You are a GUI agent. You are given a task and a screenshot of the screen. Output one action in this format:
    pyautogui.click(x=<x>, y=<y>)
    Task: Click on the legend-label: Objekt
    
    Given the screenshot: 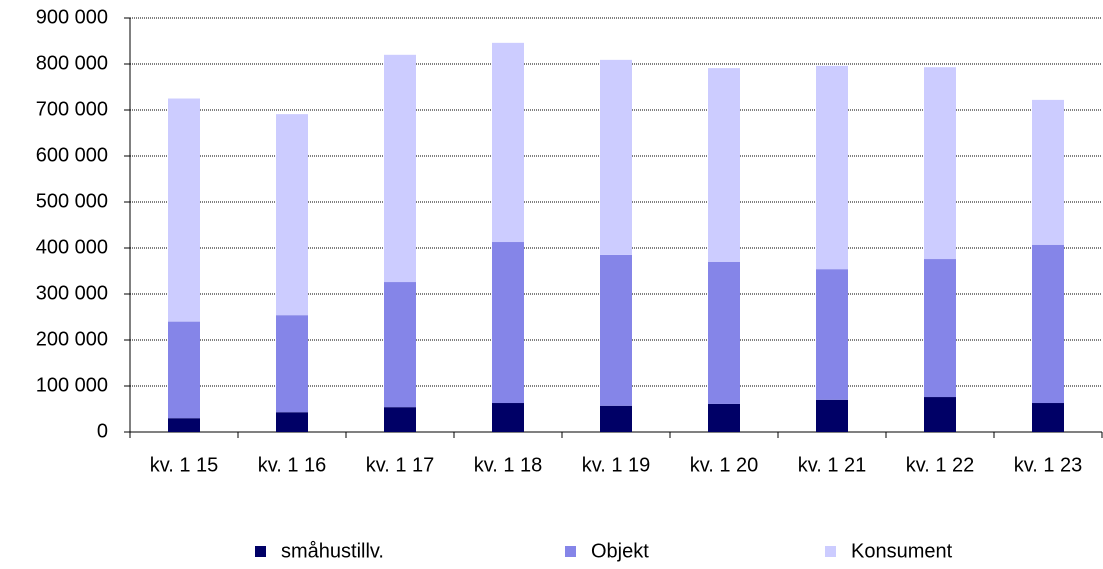 What is the action you would take?
    pyautogui.click(x=620, y=551)
    